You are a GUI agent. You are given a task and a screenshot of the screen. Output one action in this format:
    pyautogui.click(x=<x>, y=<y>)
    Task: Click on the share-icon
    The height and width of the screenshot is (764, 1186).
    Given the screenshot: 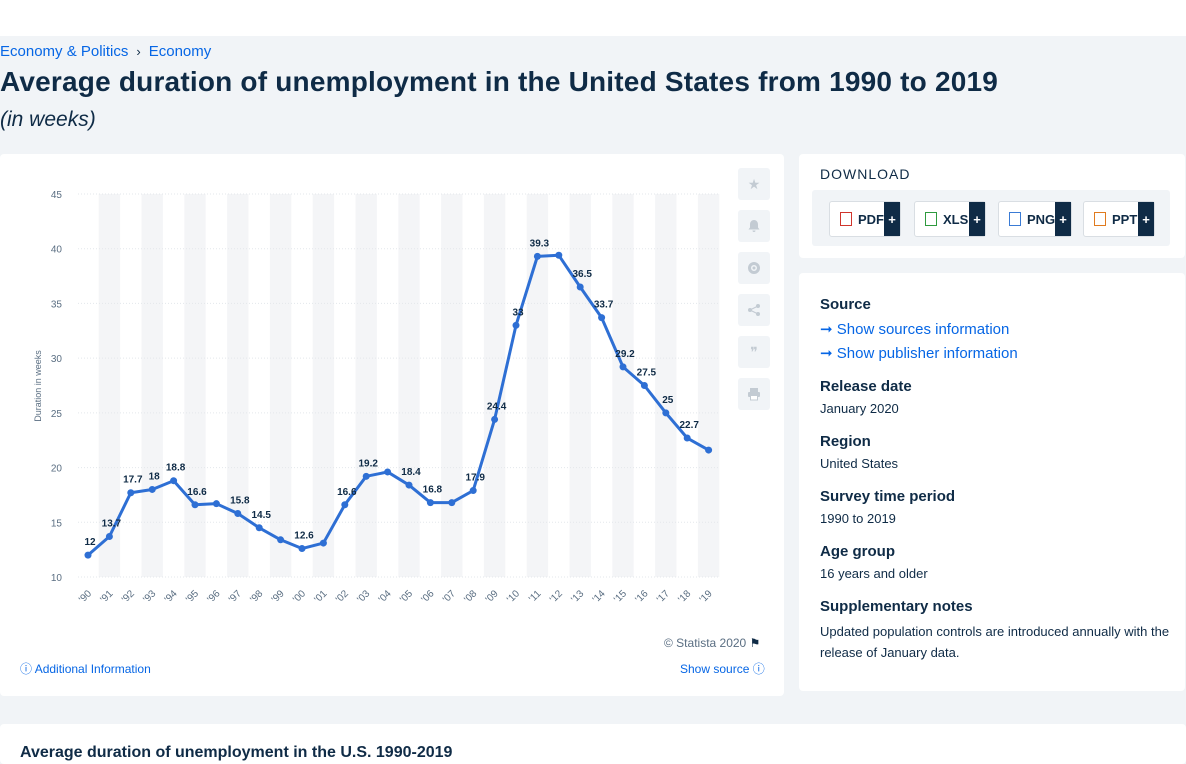 What is the action you would take?
    pyautogui.click(x=754, y=310)
    